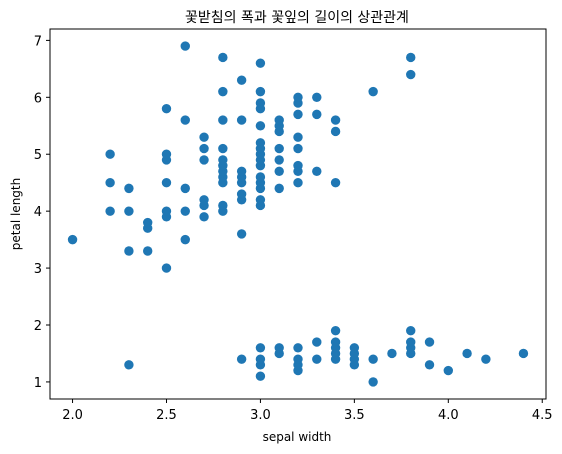  I want to click on y-tick-label: 7, so click(38, 41).